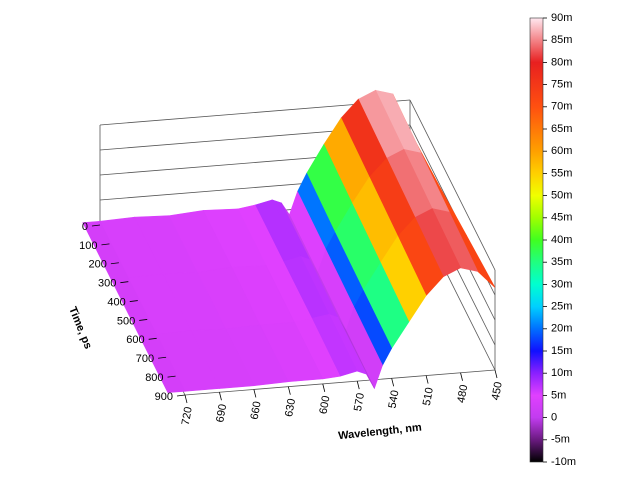 The image size is (640, 480). Describe the element at coordinates (497, 391) in the screenshot. I see `x-tick-label: 450` at that location.